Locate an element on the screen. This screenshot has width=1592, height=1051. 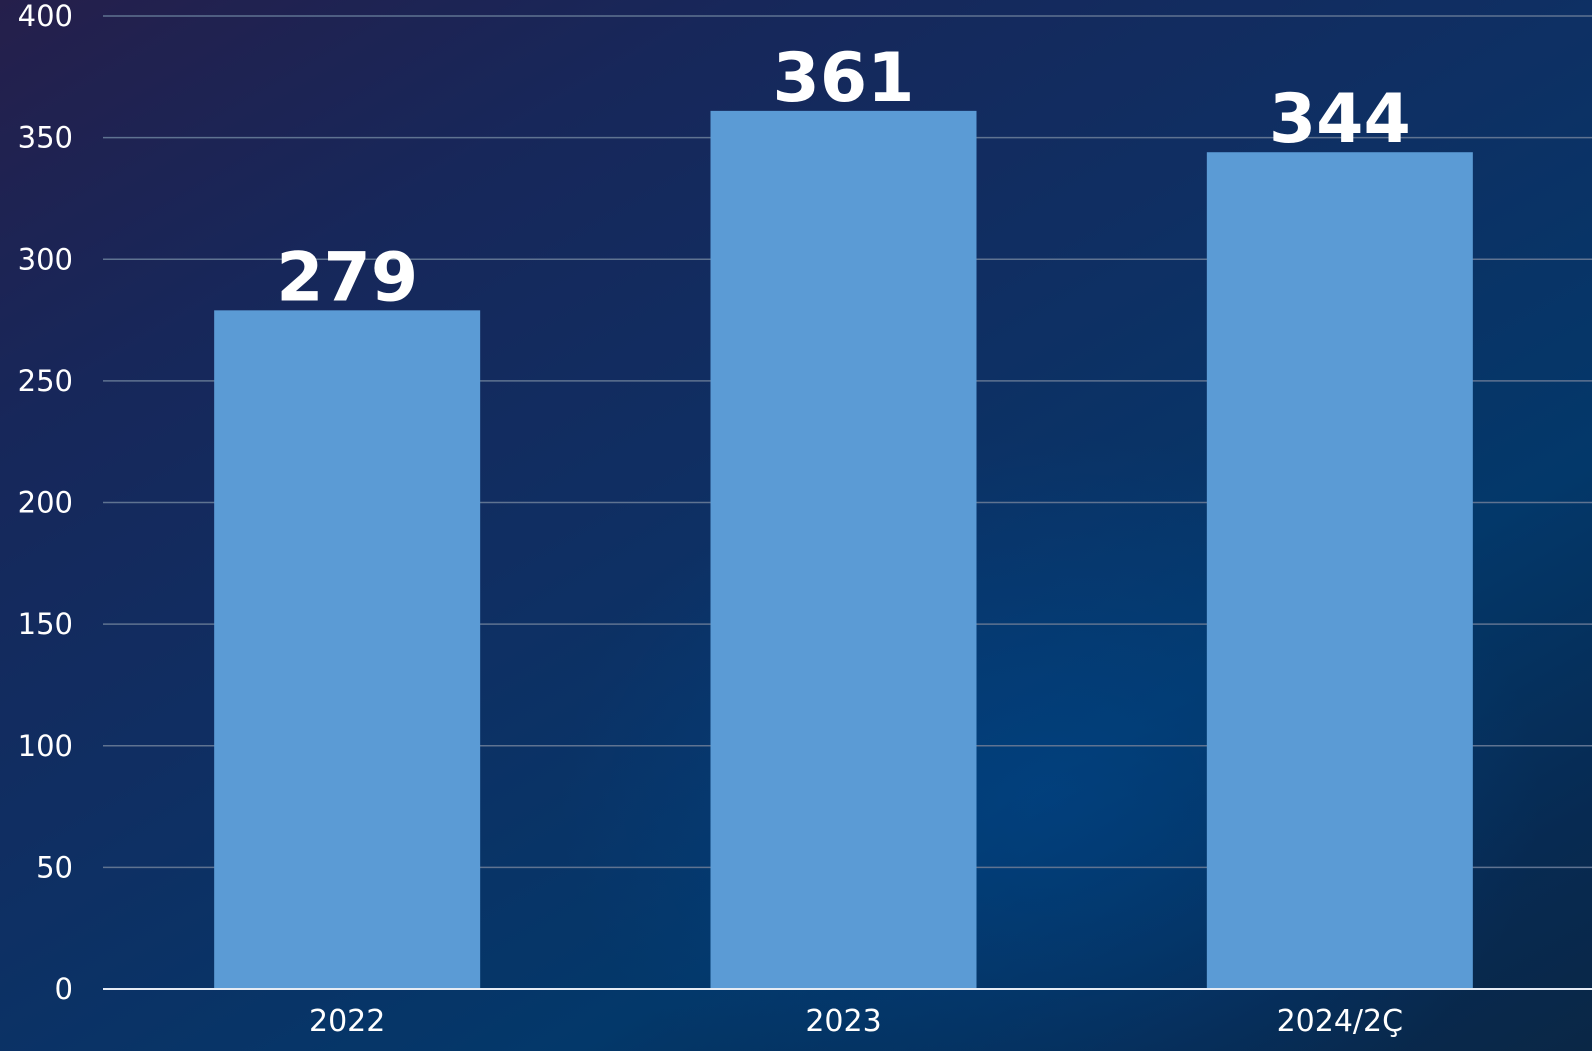
bar-2024-2- is located at coordinates (1339, 571).